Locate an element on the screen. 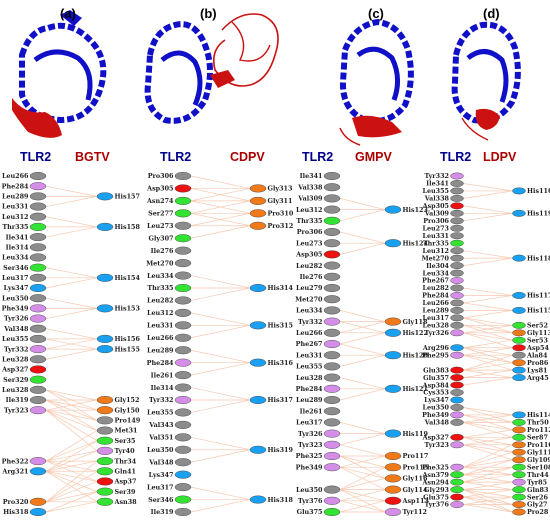 The width and height of the screenshot is (550, 522). tlr2-residue-label: Leu334 is located at coordinates (435, 273).